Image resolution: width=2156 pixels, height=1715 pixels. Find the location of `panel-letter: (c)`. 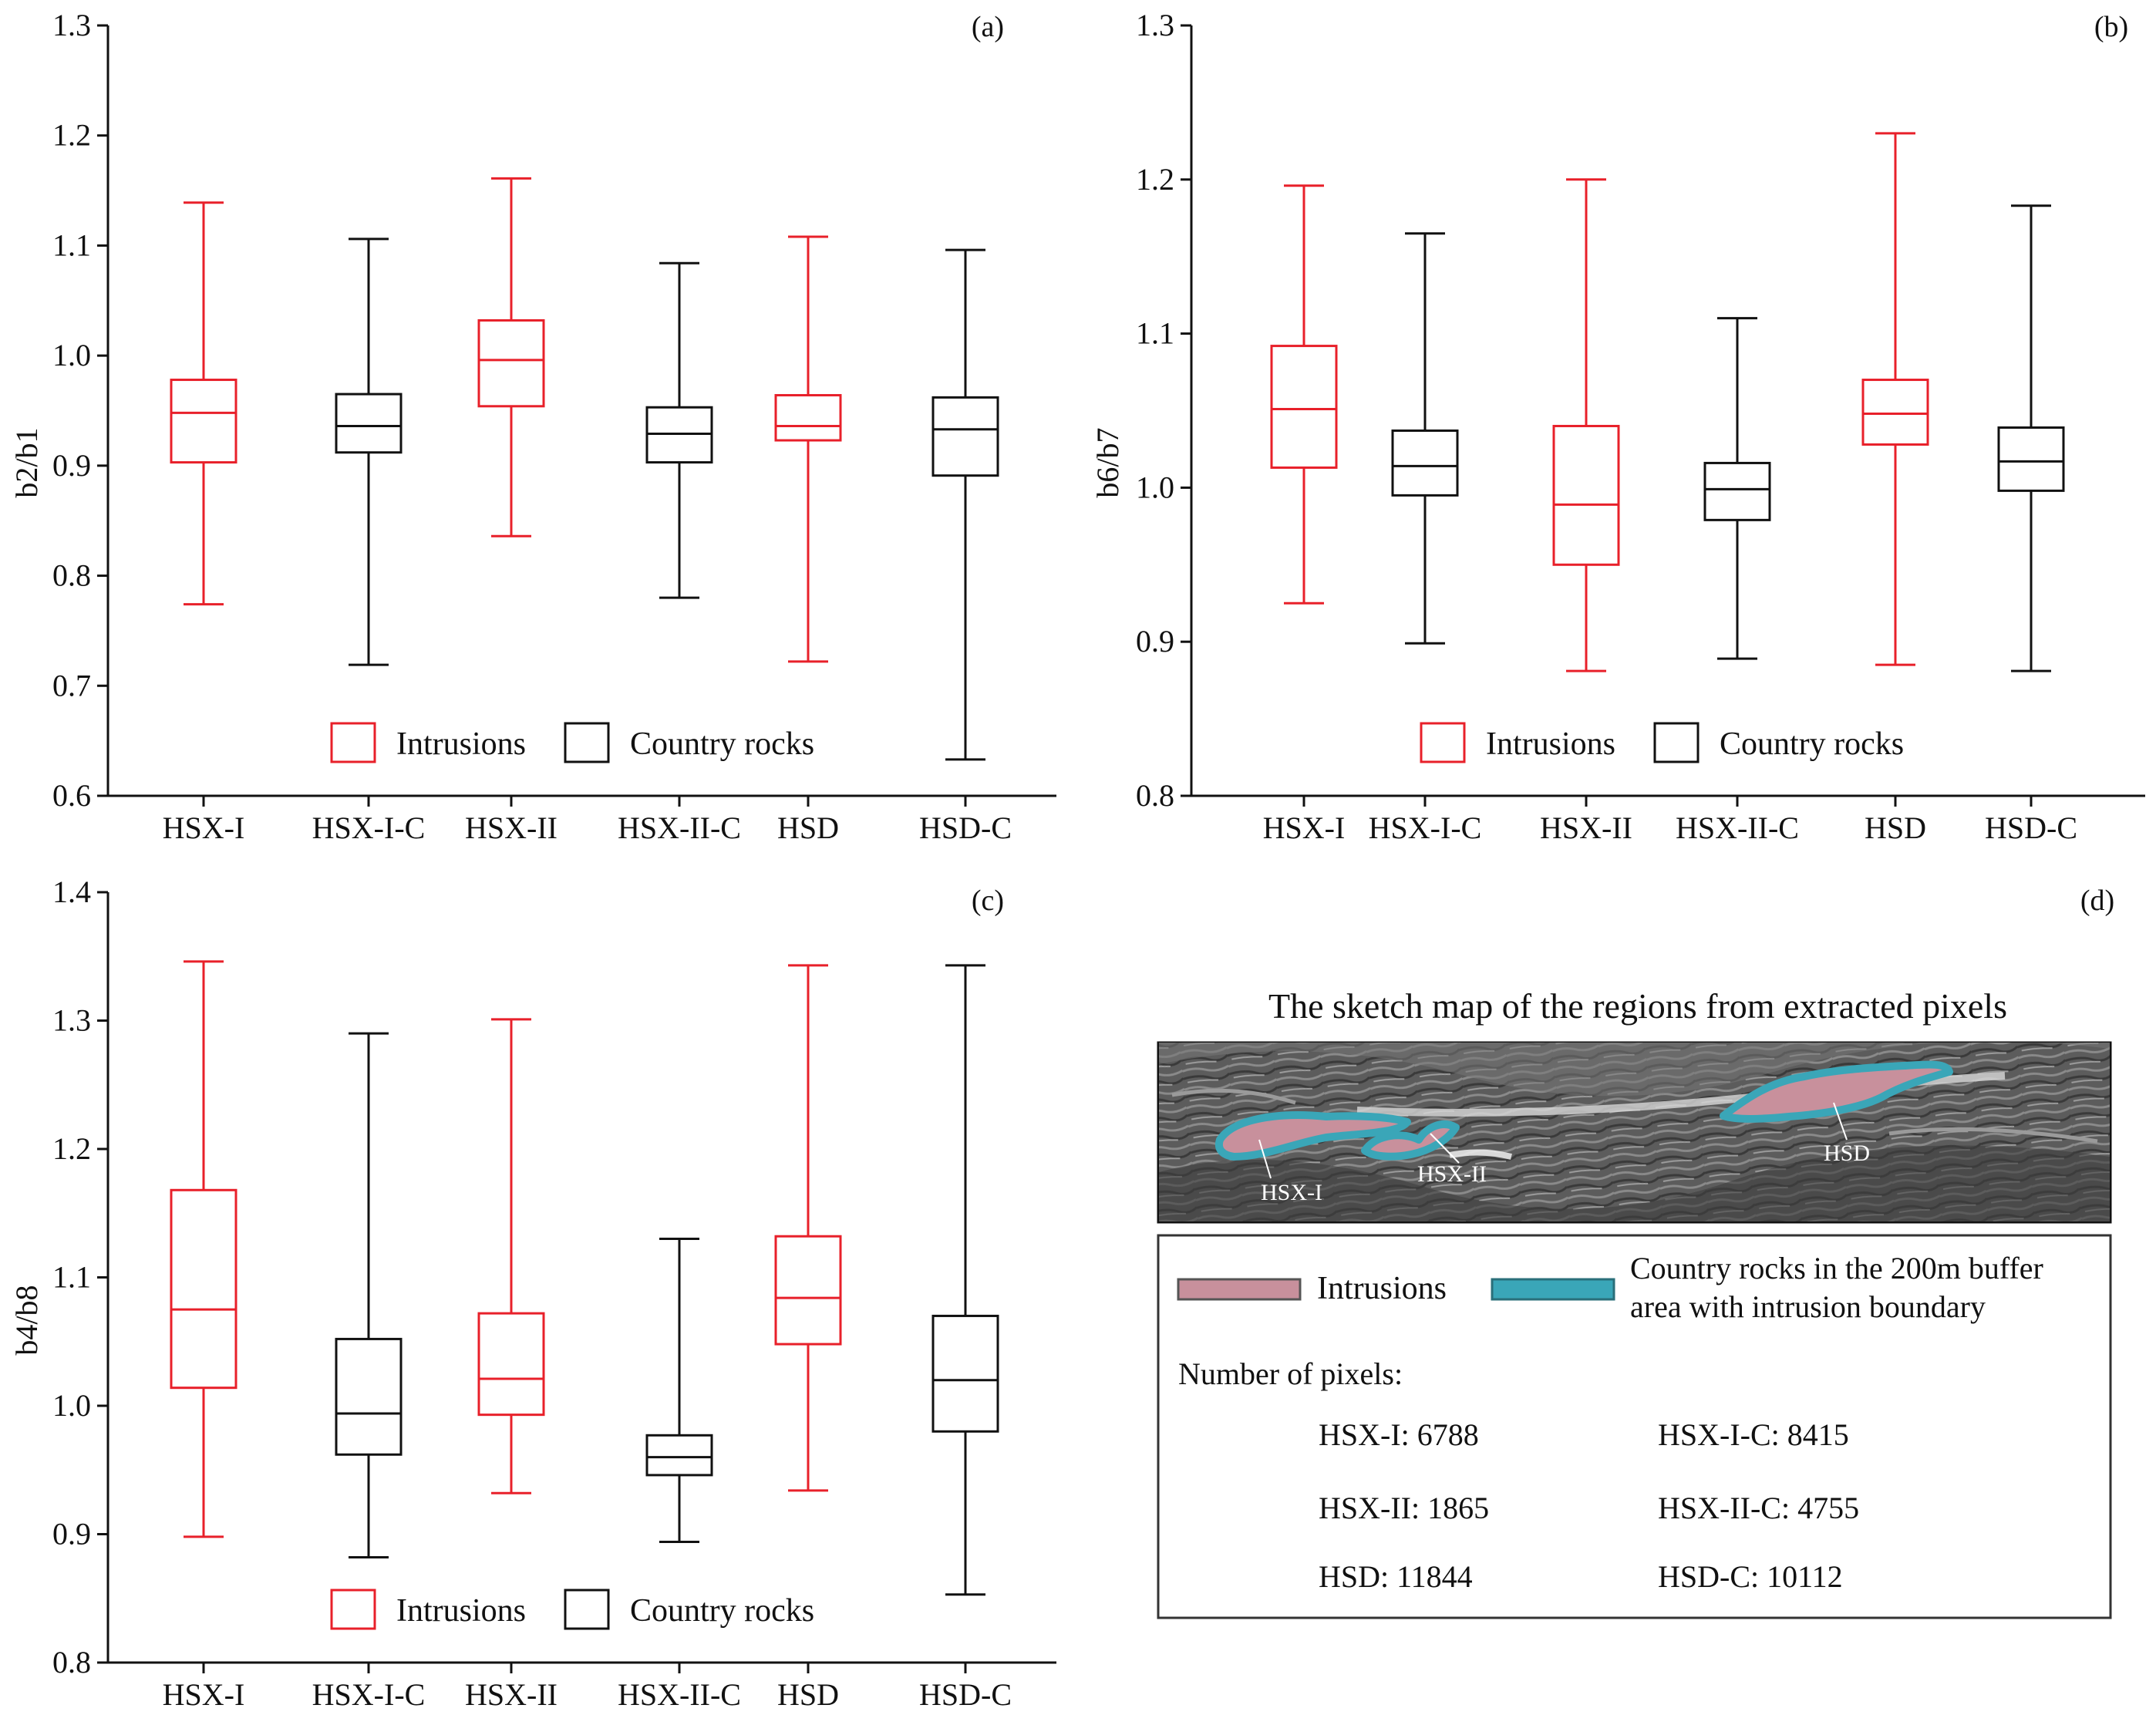

panel-letter: (c) is located at coordinates (988, 901).